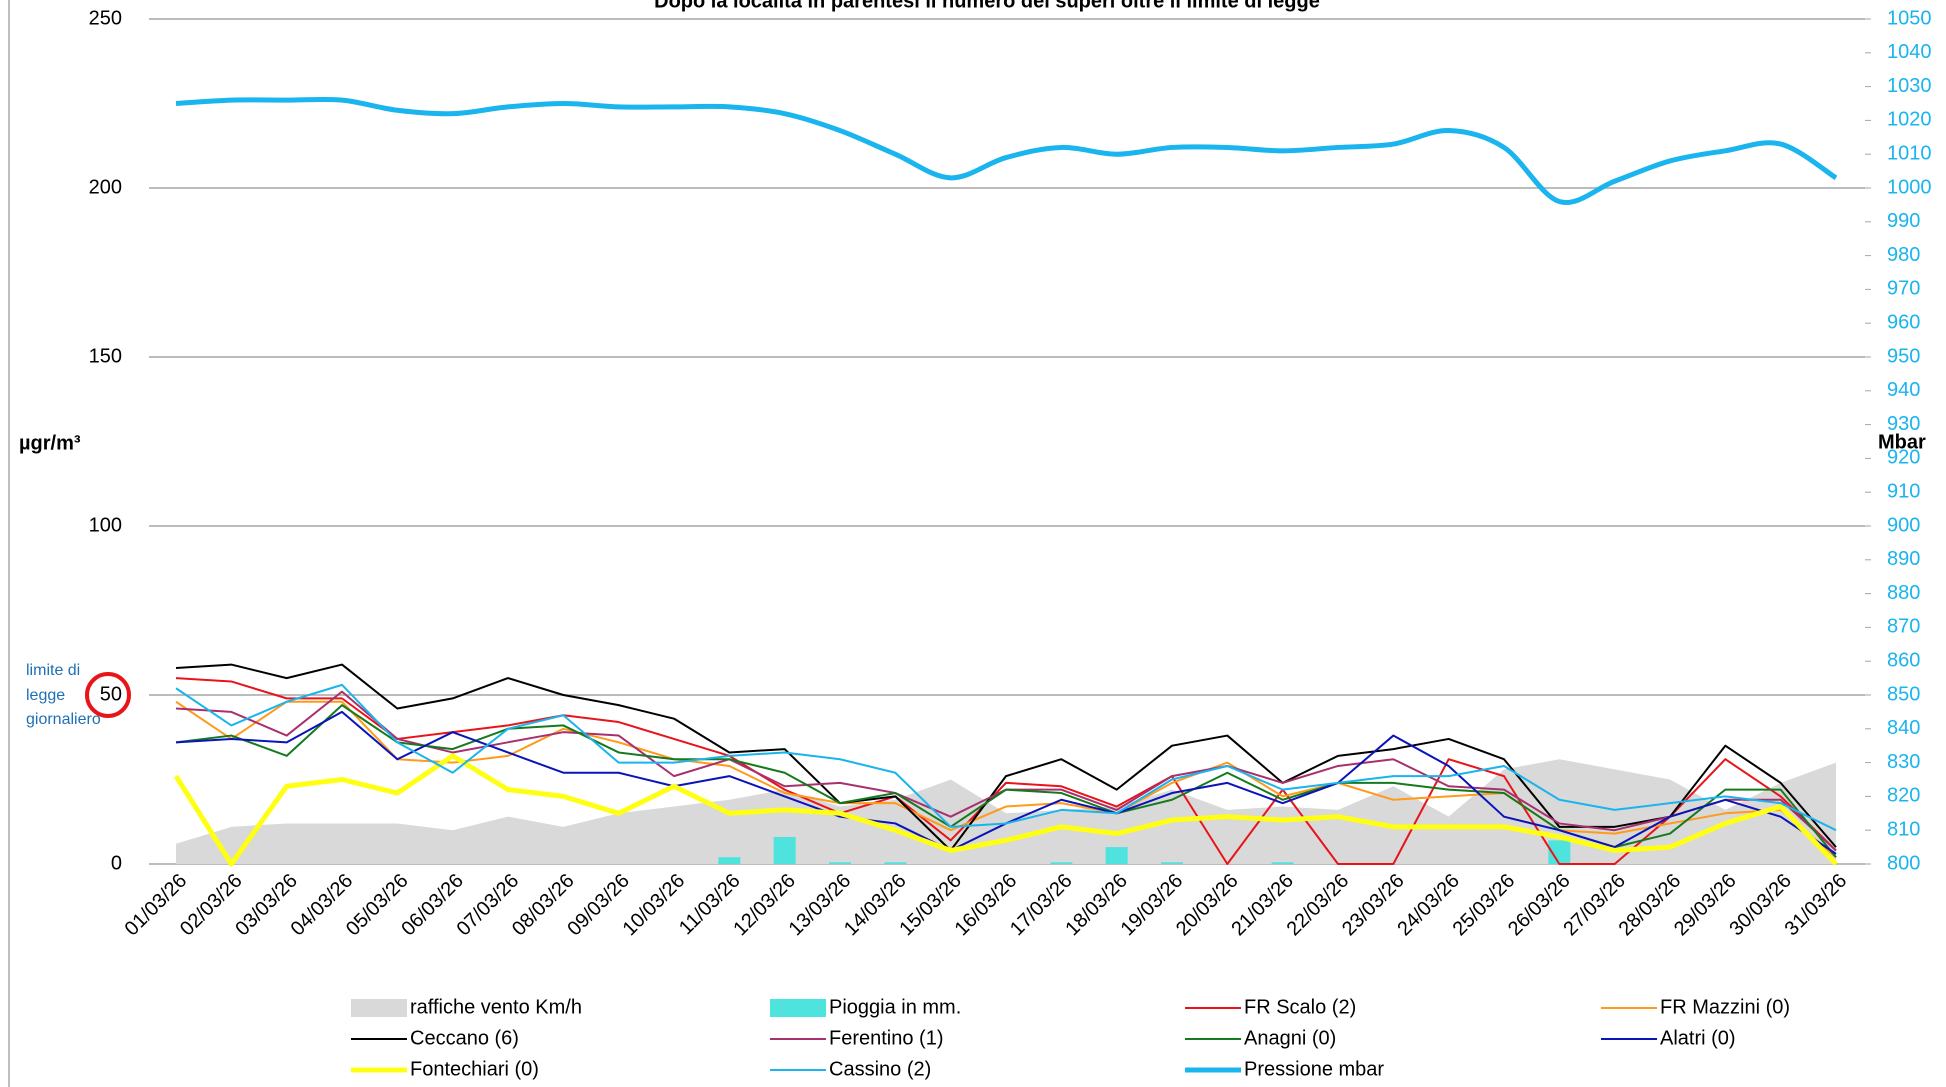 The height and width of the screenshot is (1087, 1946). I want to click on y2-tick-label: 910, so click(1903, 491).